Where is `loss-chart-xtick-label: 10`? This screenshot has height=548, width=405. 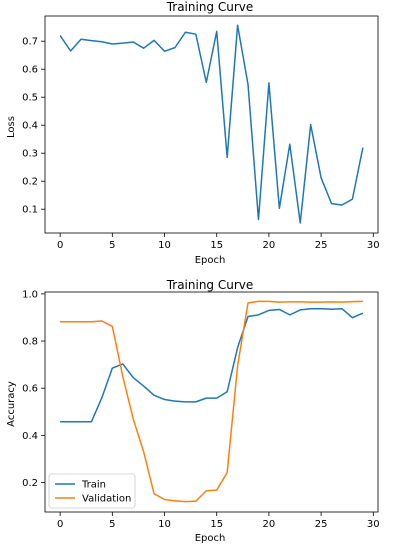 loss-chart-xtick-label: 10 is located at coordinates (164, 245).